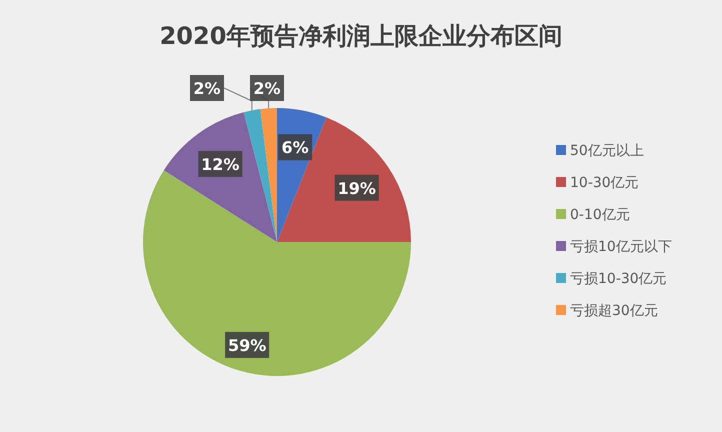 This screenshot has width=722, height=432. I want to click on data-label: 19%, so click(357, 188).